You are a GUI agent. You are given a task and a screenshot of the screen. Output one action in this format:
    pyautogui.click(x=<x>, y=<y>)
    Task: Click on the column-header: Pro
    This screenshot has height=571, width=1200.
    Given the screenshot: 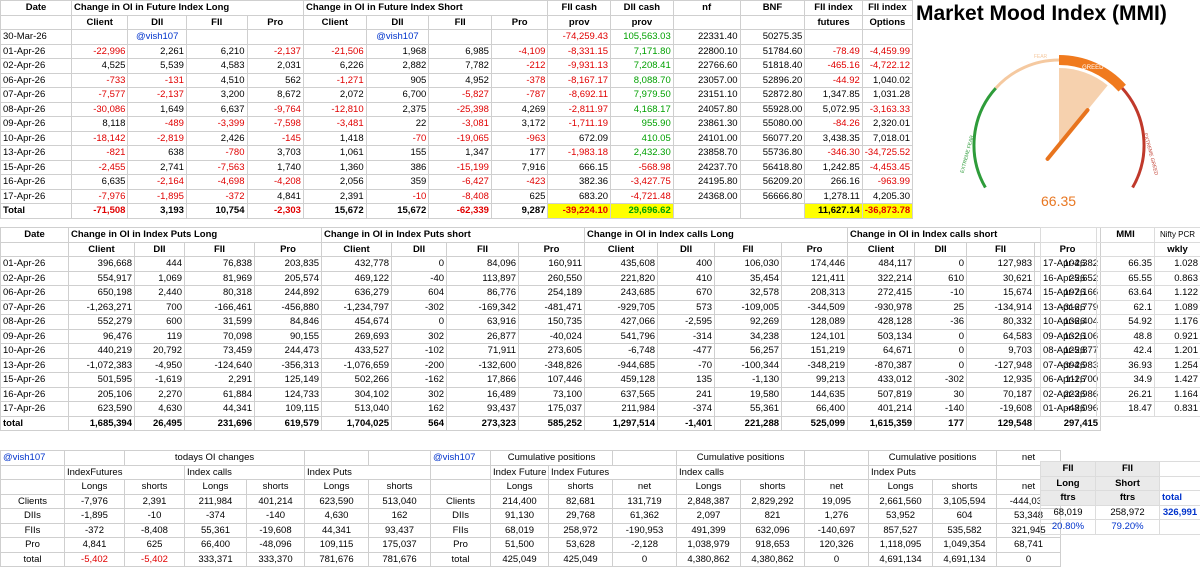 What is the action you would take?
    pyautogui.click(x=552, y=249)
    